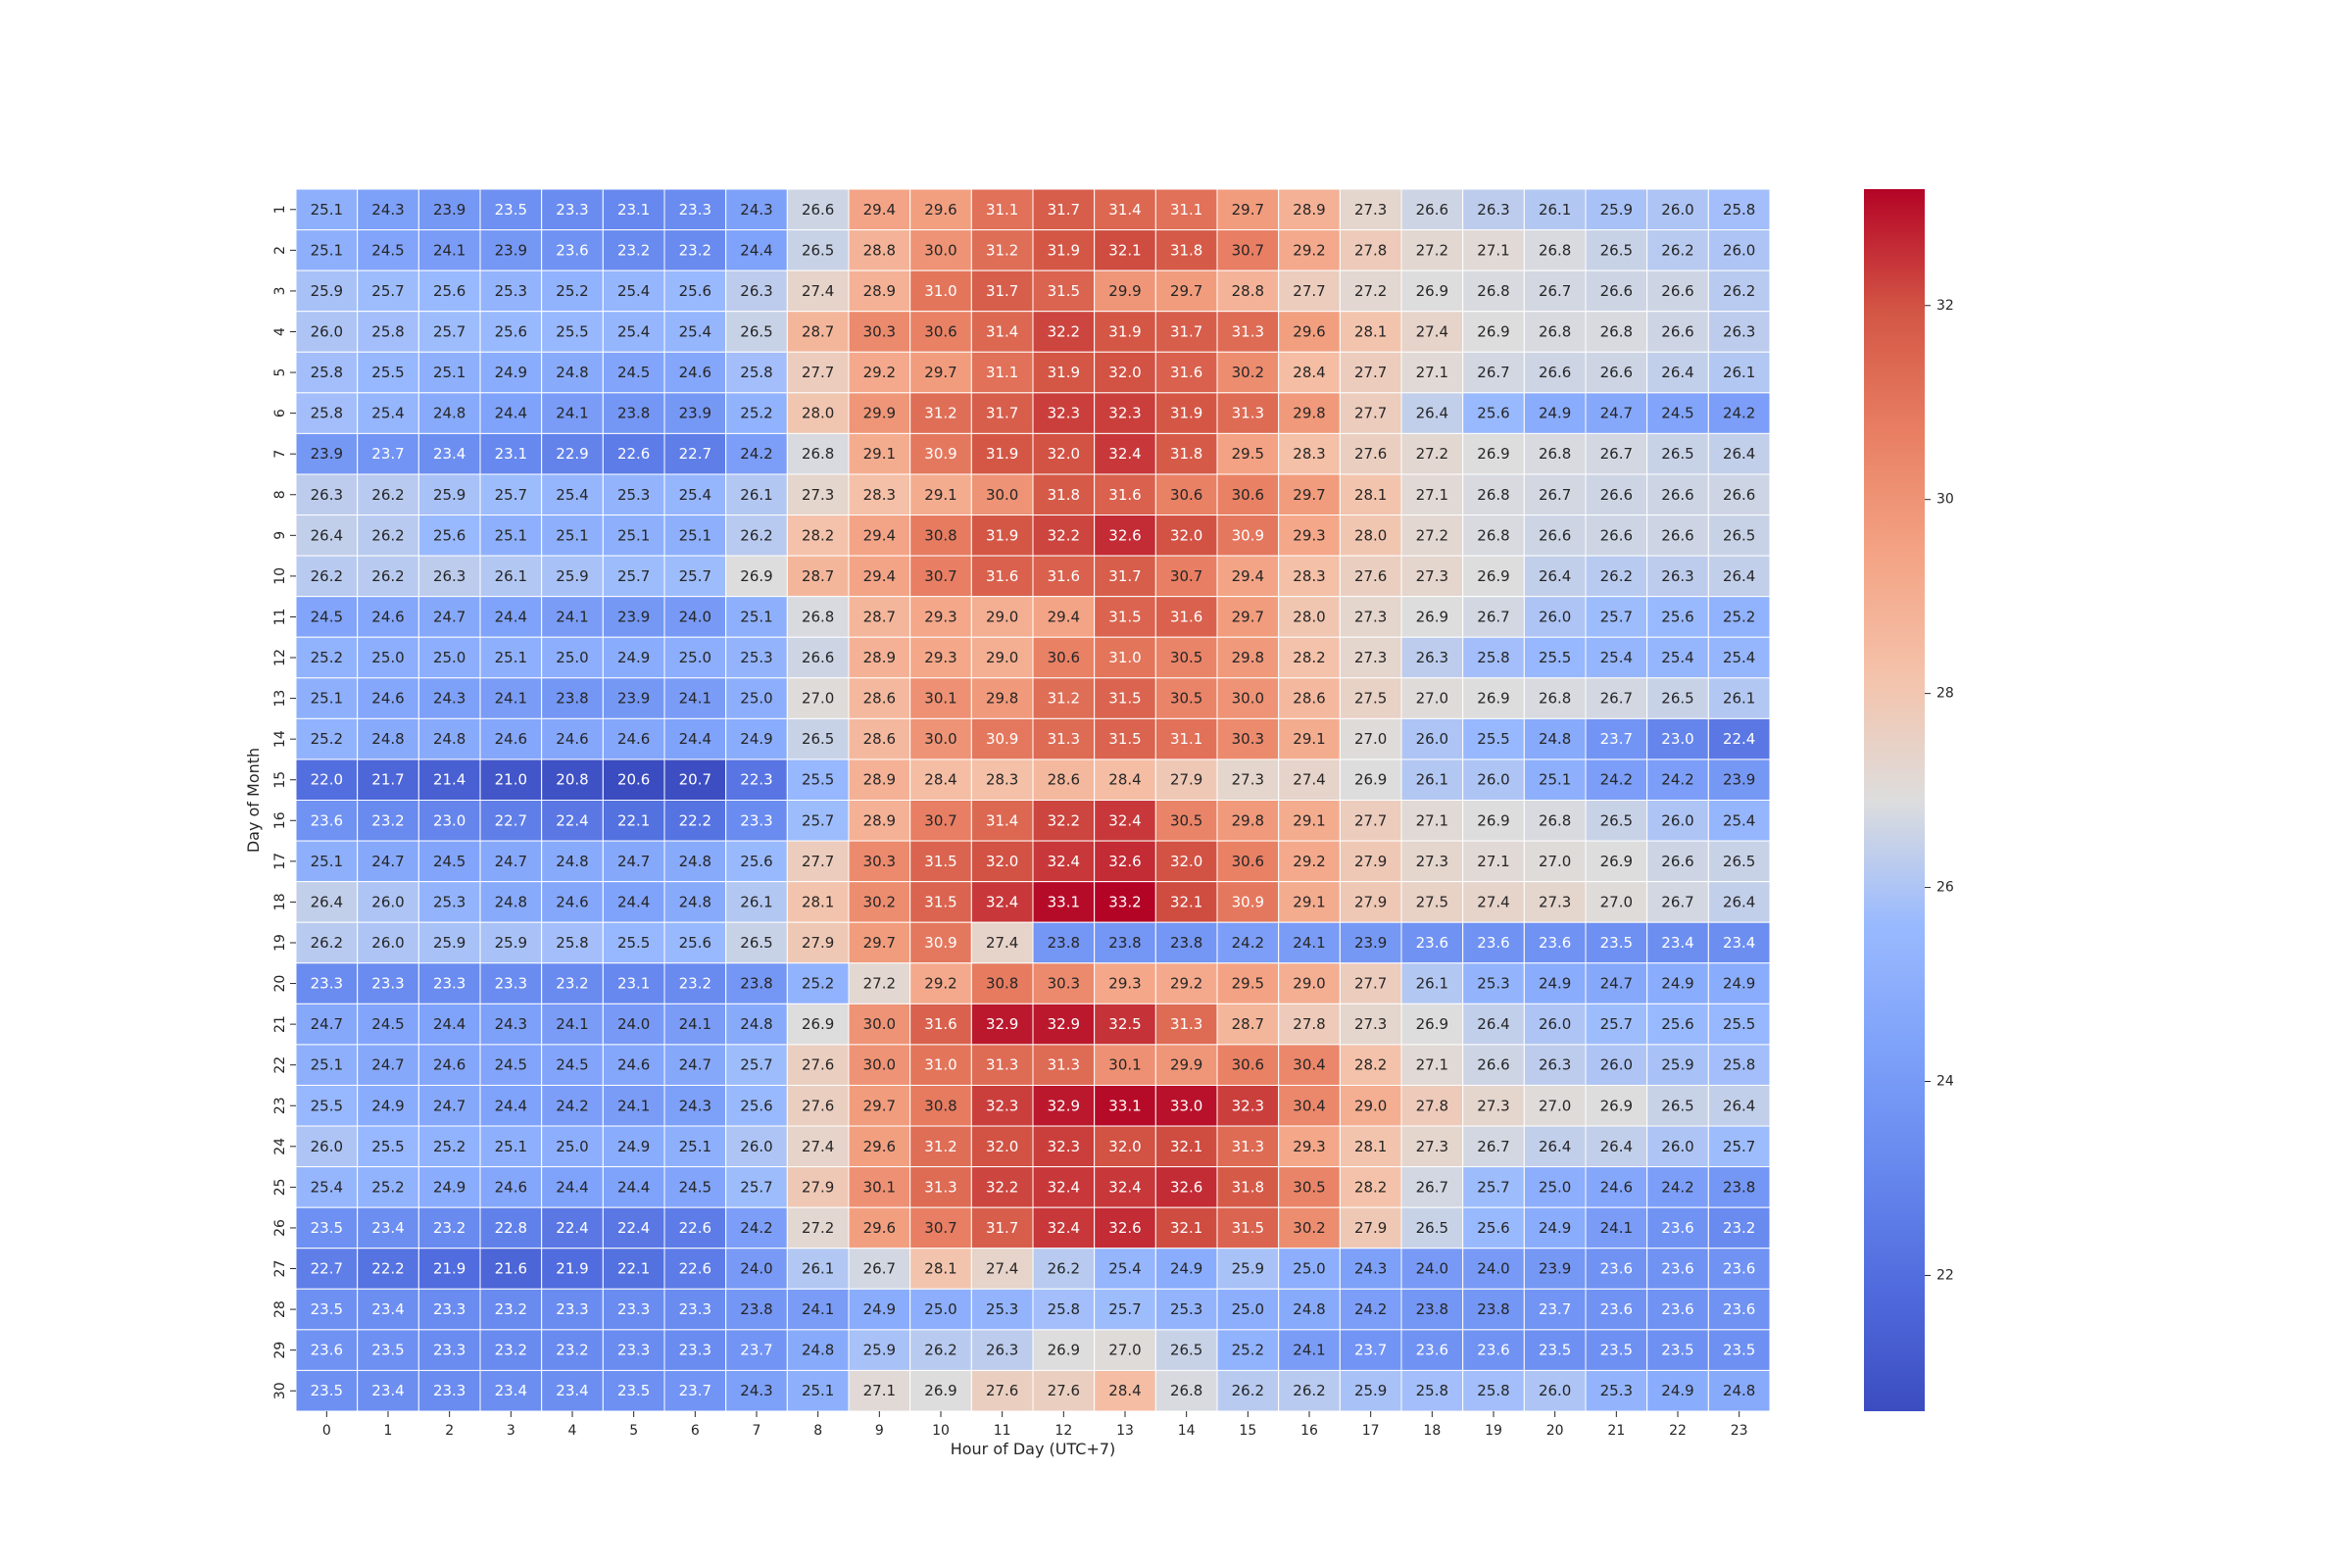 Image resolution: width=2352 pixels, height=1568 pixels. Describe the element at coordinates (1370, 1065) in the screenshot. I see `cell-value-label: 28.2` at that location.